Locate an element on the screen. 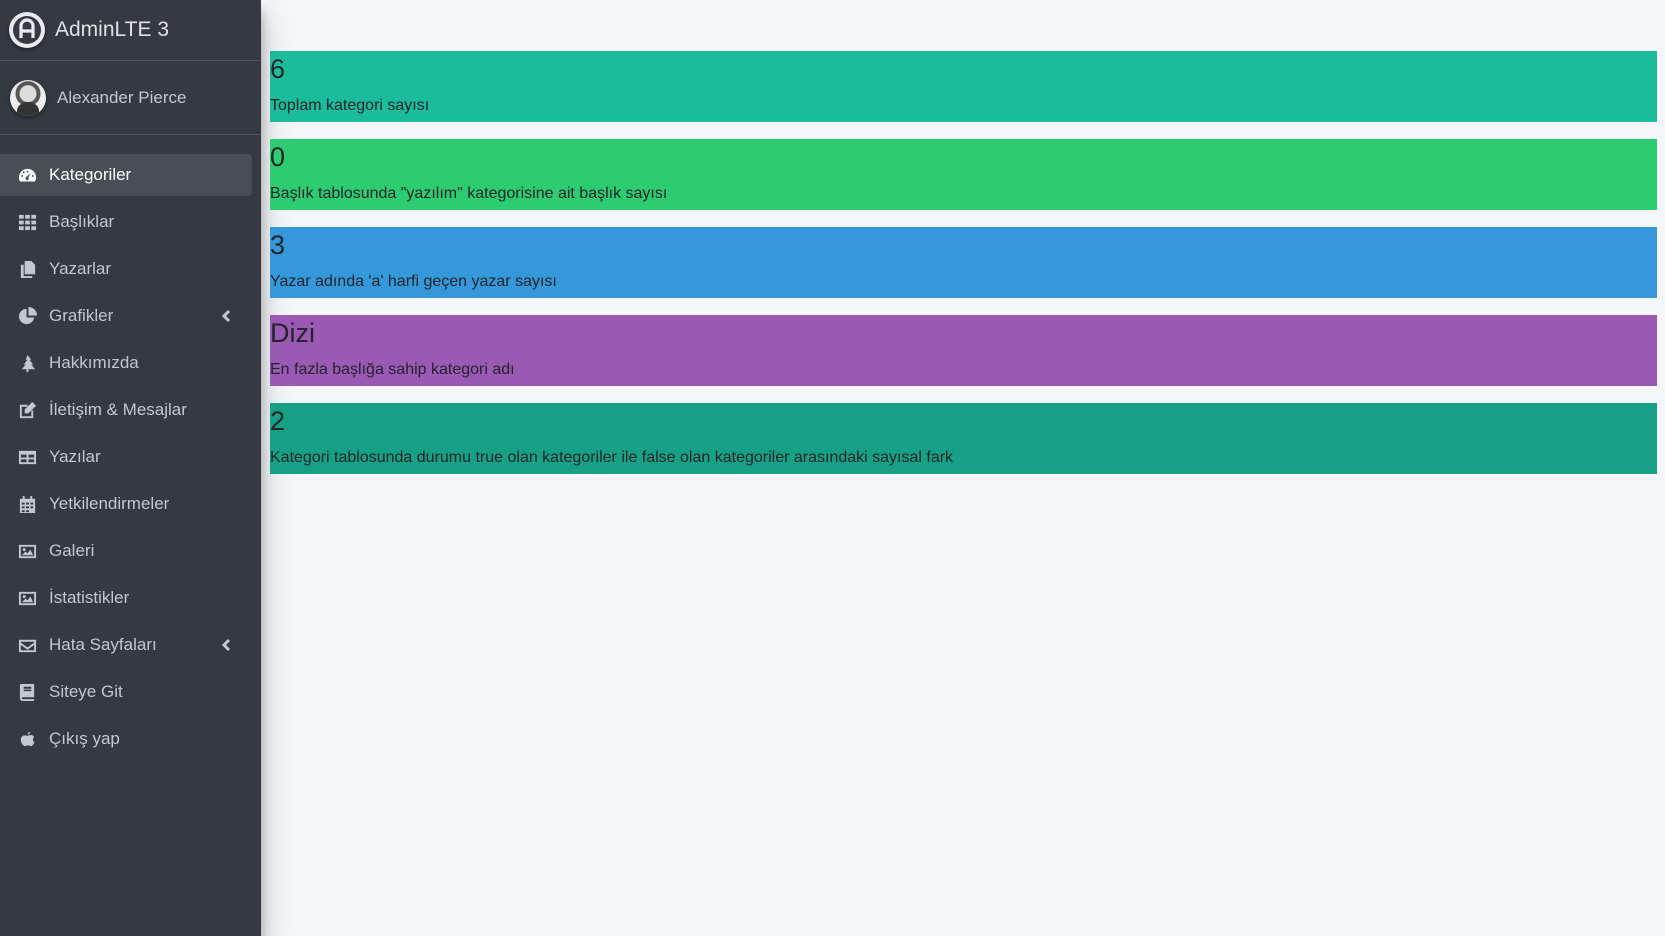 The image size is (1665, 936). avatar is located at coordinates (28, 97).